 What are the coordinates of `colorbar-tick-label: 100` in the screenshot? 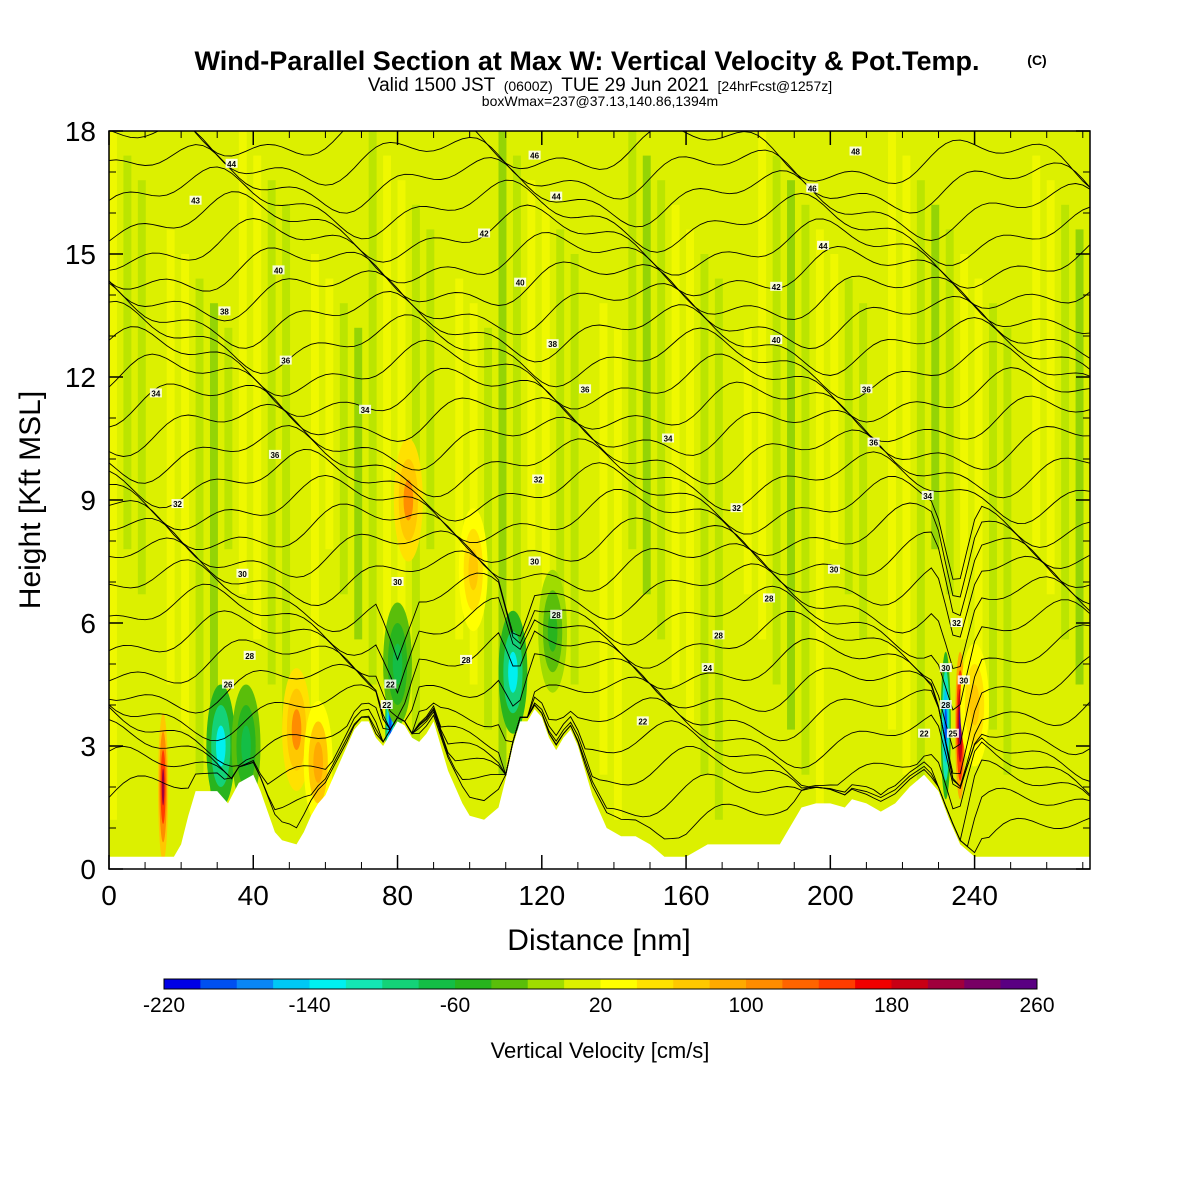 It's located at (745, 1005).